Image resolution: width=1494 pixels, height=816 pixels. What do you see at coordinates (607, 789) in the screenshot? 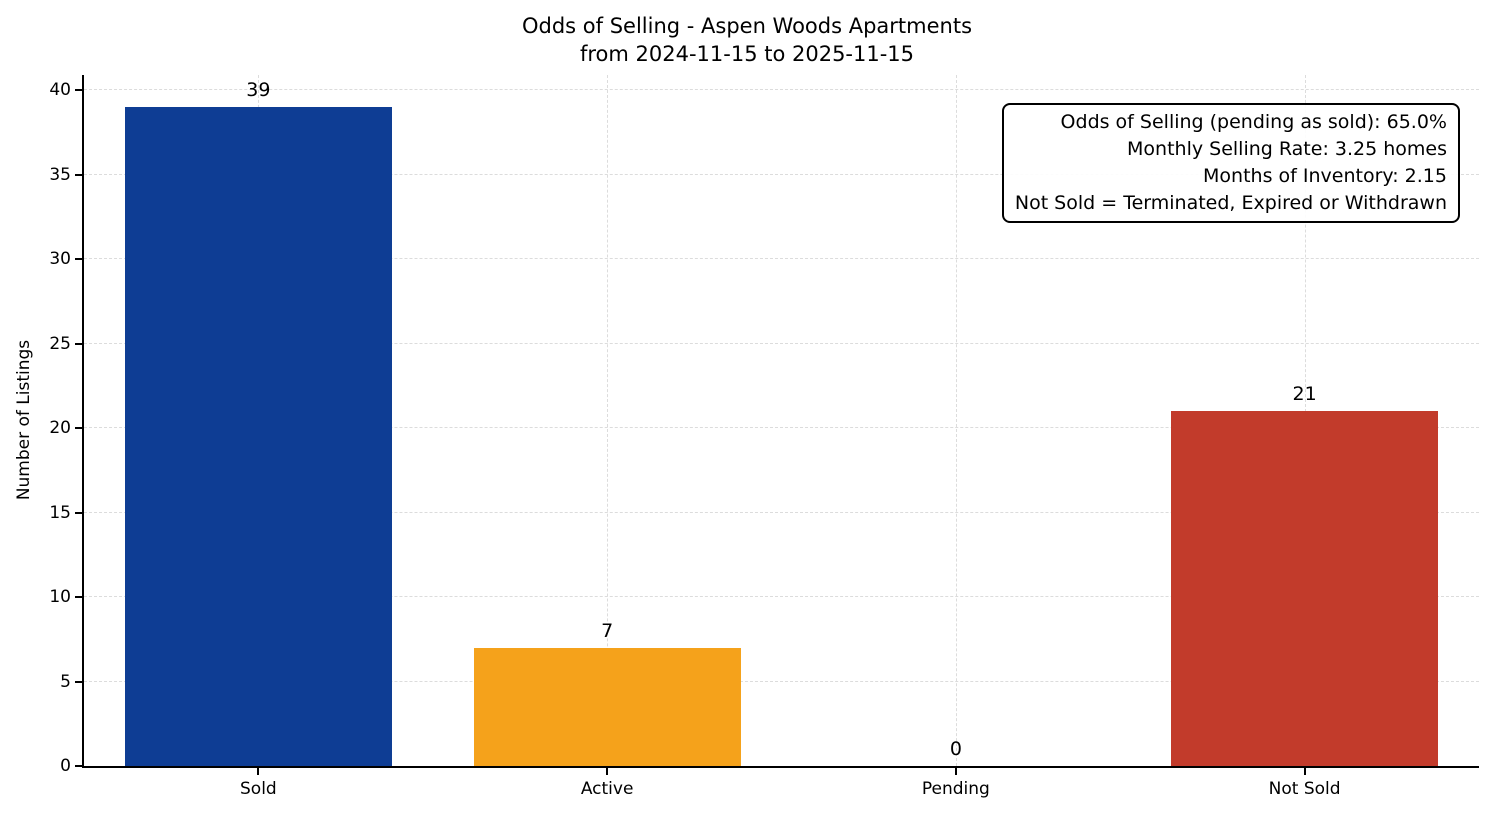
I see `x-tick-label-active: Active` at bounding box center [607, 789].